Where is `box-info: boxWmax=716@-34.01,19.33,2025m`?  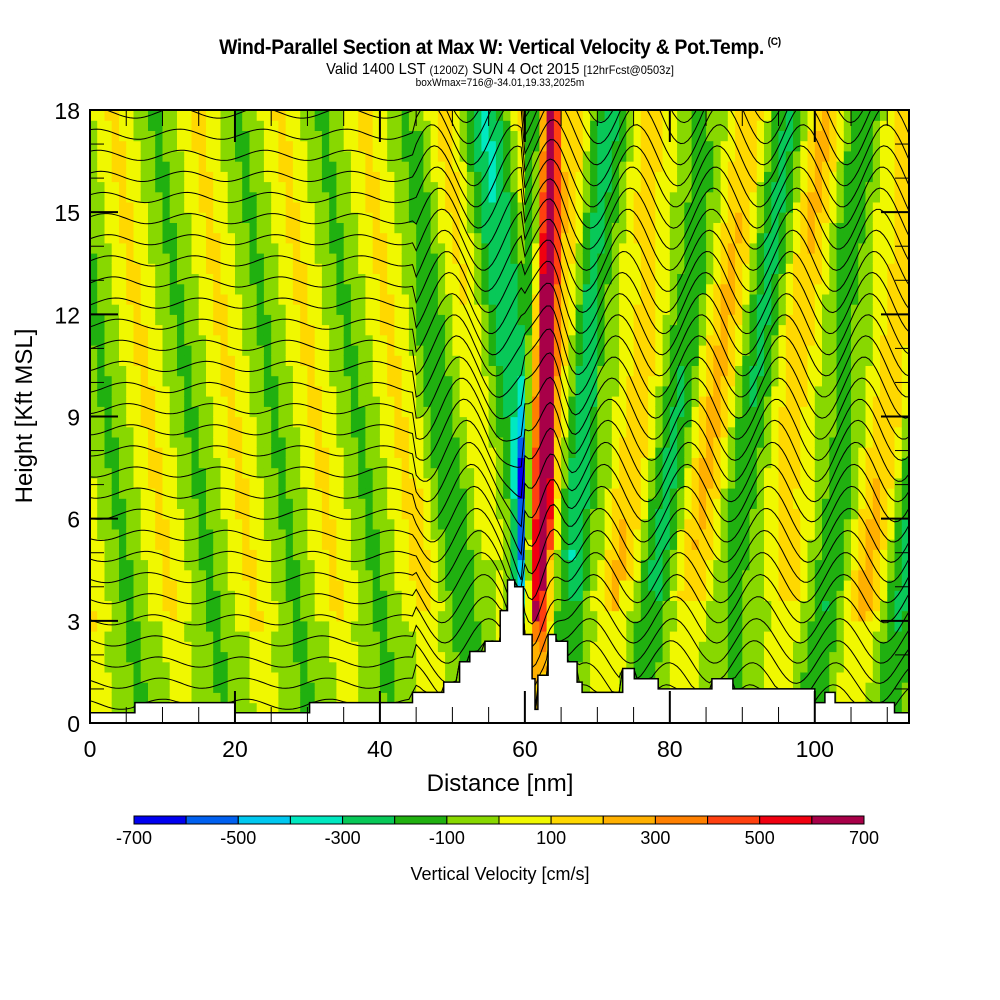
box-info: boxWmax=716@-34.01,19.33,2025m is located at coordinates (500, 83).